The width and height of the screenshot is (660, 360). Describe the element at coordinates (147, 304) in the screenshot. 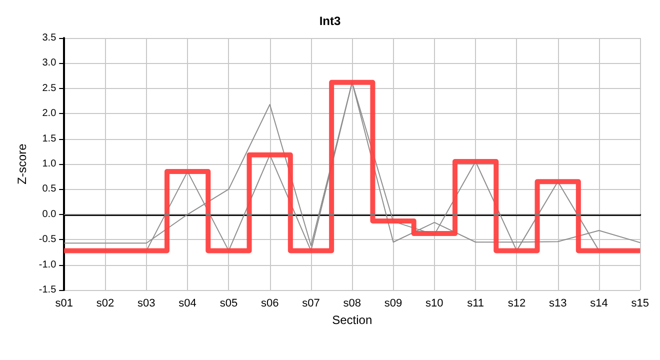

I see `x-tick-label: s03` at that location.